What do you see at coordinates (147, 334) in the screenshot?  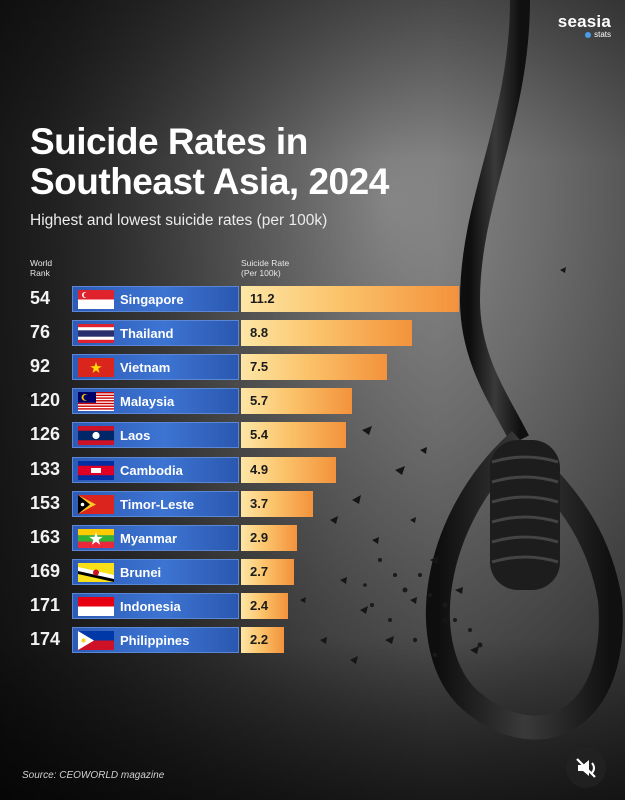 I see `country-label: Thailand` at bounding box center [147, 334].